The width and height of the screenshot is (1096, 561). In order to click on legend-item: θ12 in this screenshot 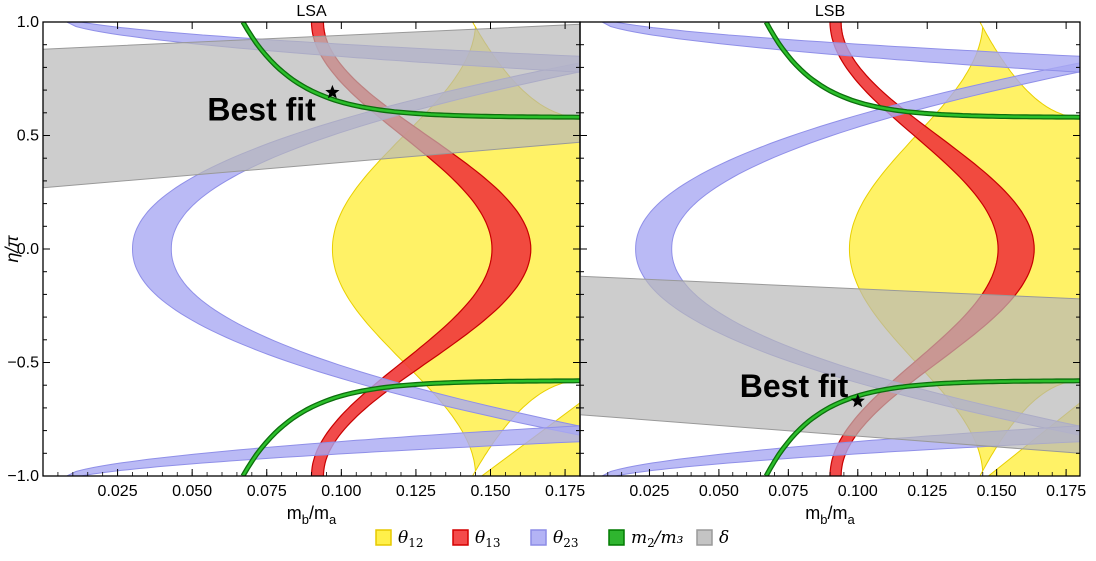, I will do `click(399, 539)`.